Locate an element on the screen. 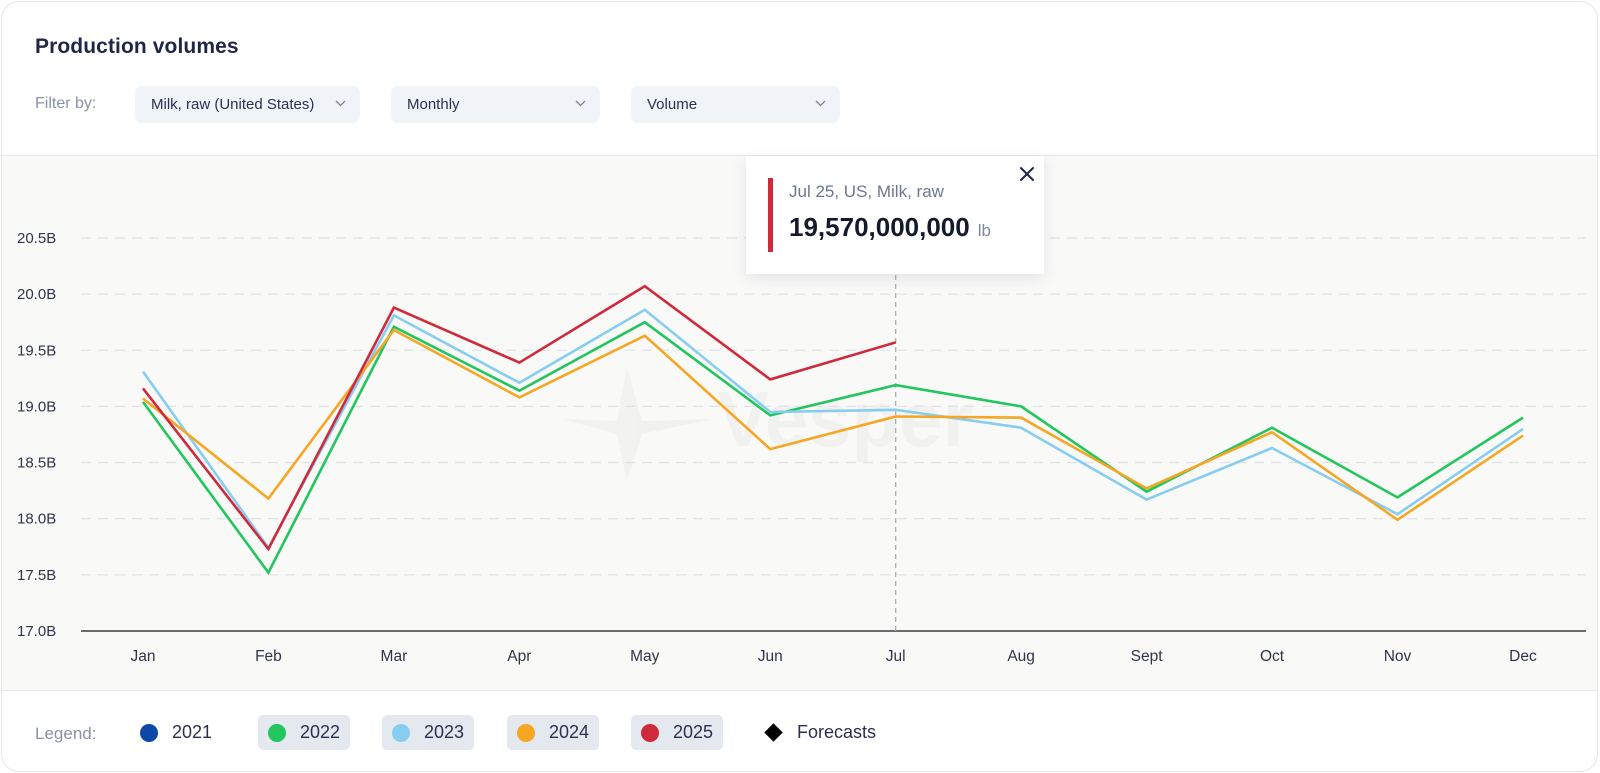 The width and height of the screenshot is (1600, 773). filter-label: Filter by: is located at coordinates (66, 103).